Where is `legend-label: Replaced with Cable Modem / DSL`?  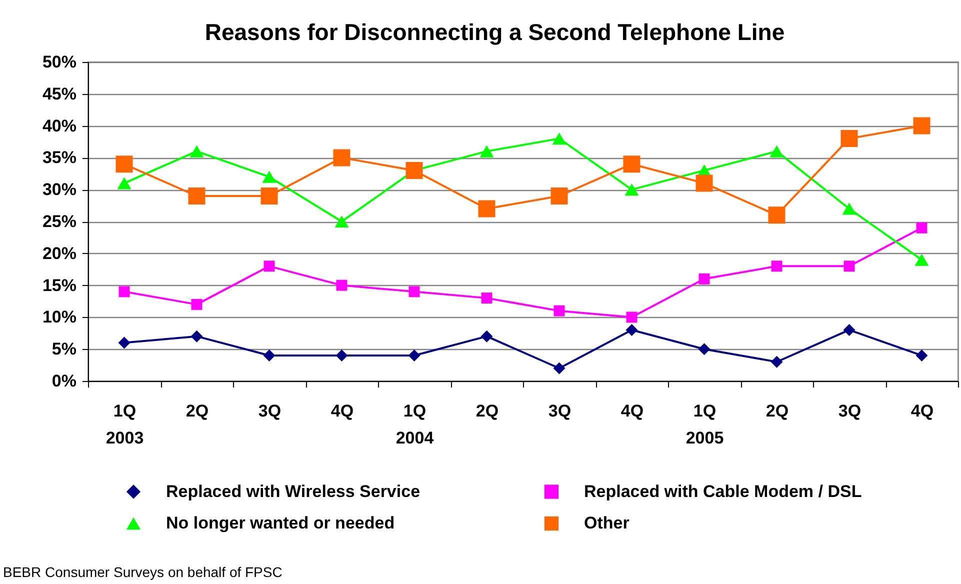
legend-label: Replaced with Cable Modem / DSL is located at coordinates (723, 491).